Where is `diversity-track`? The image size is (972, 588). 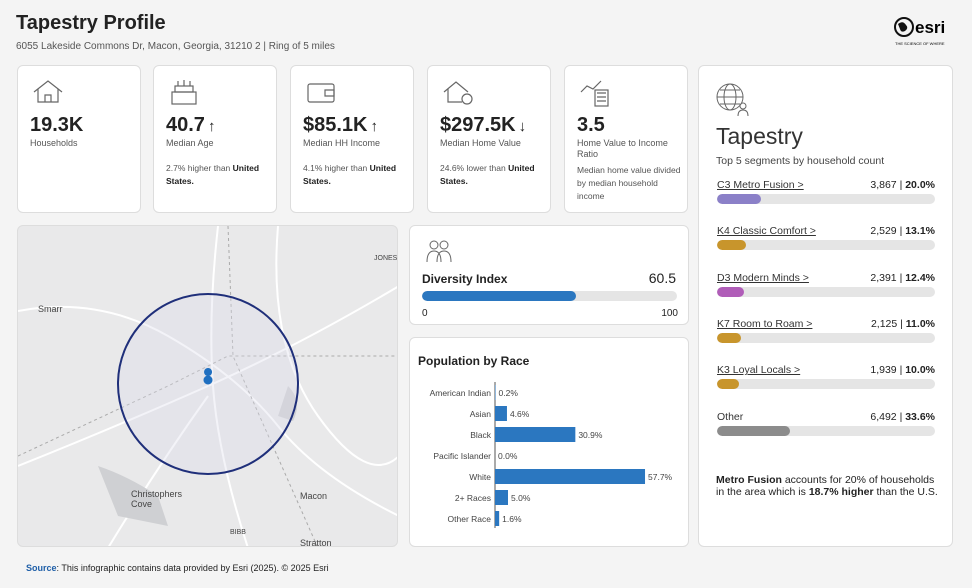
diversity-track is located at coordinates (549, 296).